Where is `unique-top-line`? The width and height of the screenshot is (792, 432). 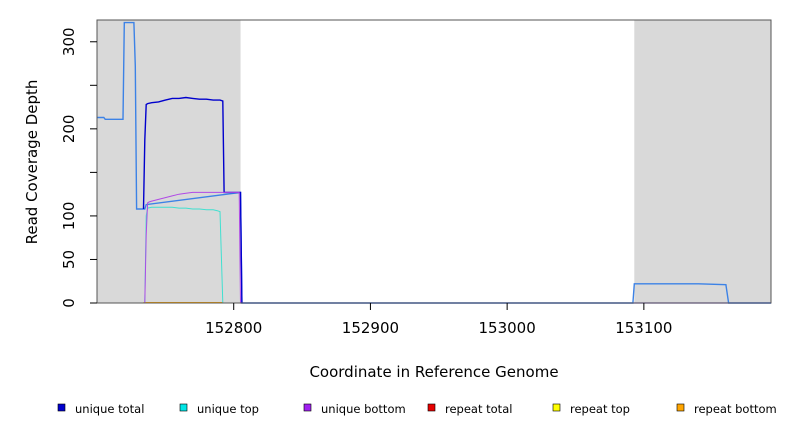
unique-top-line is located at coordinates (184, 255).